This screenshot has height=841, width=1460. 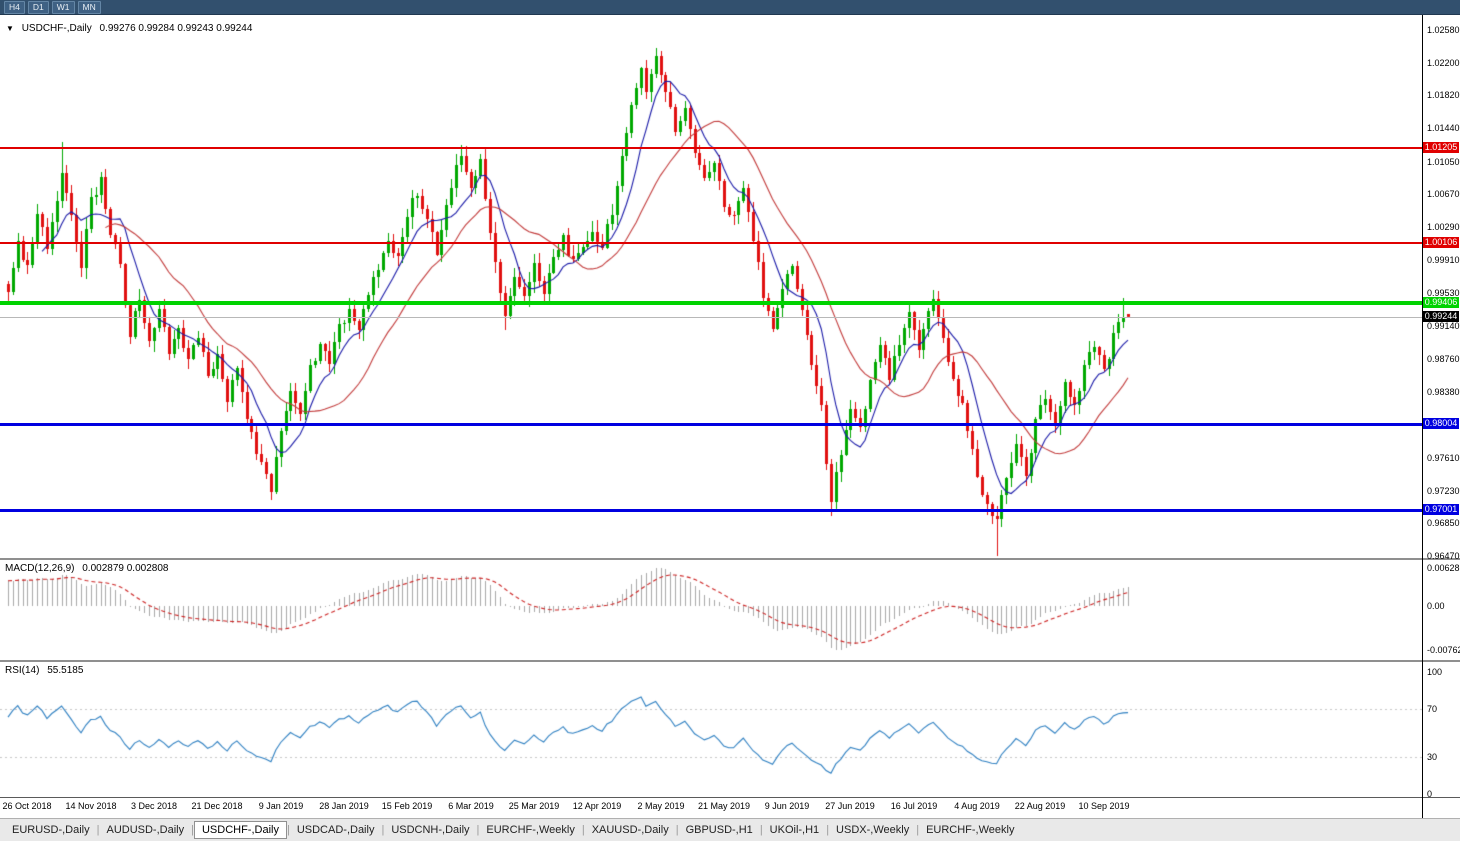 I want to click on price-axis-label: 0.99910, so click(x=1443, y=260).